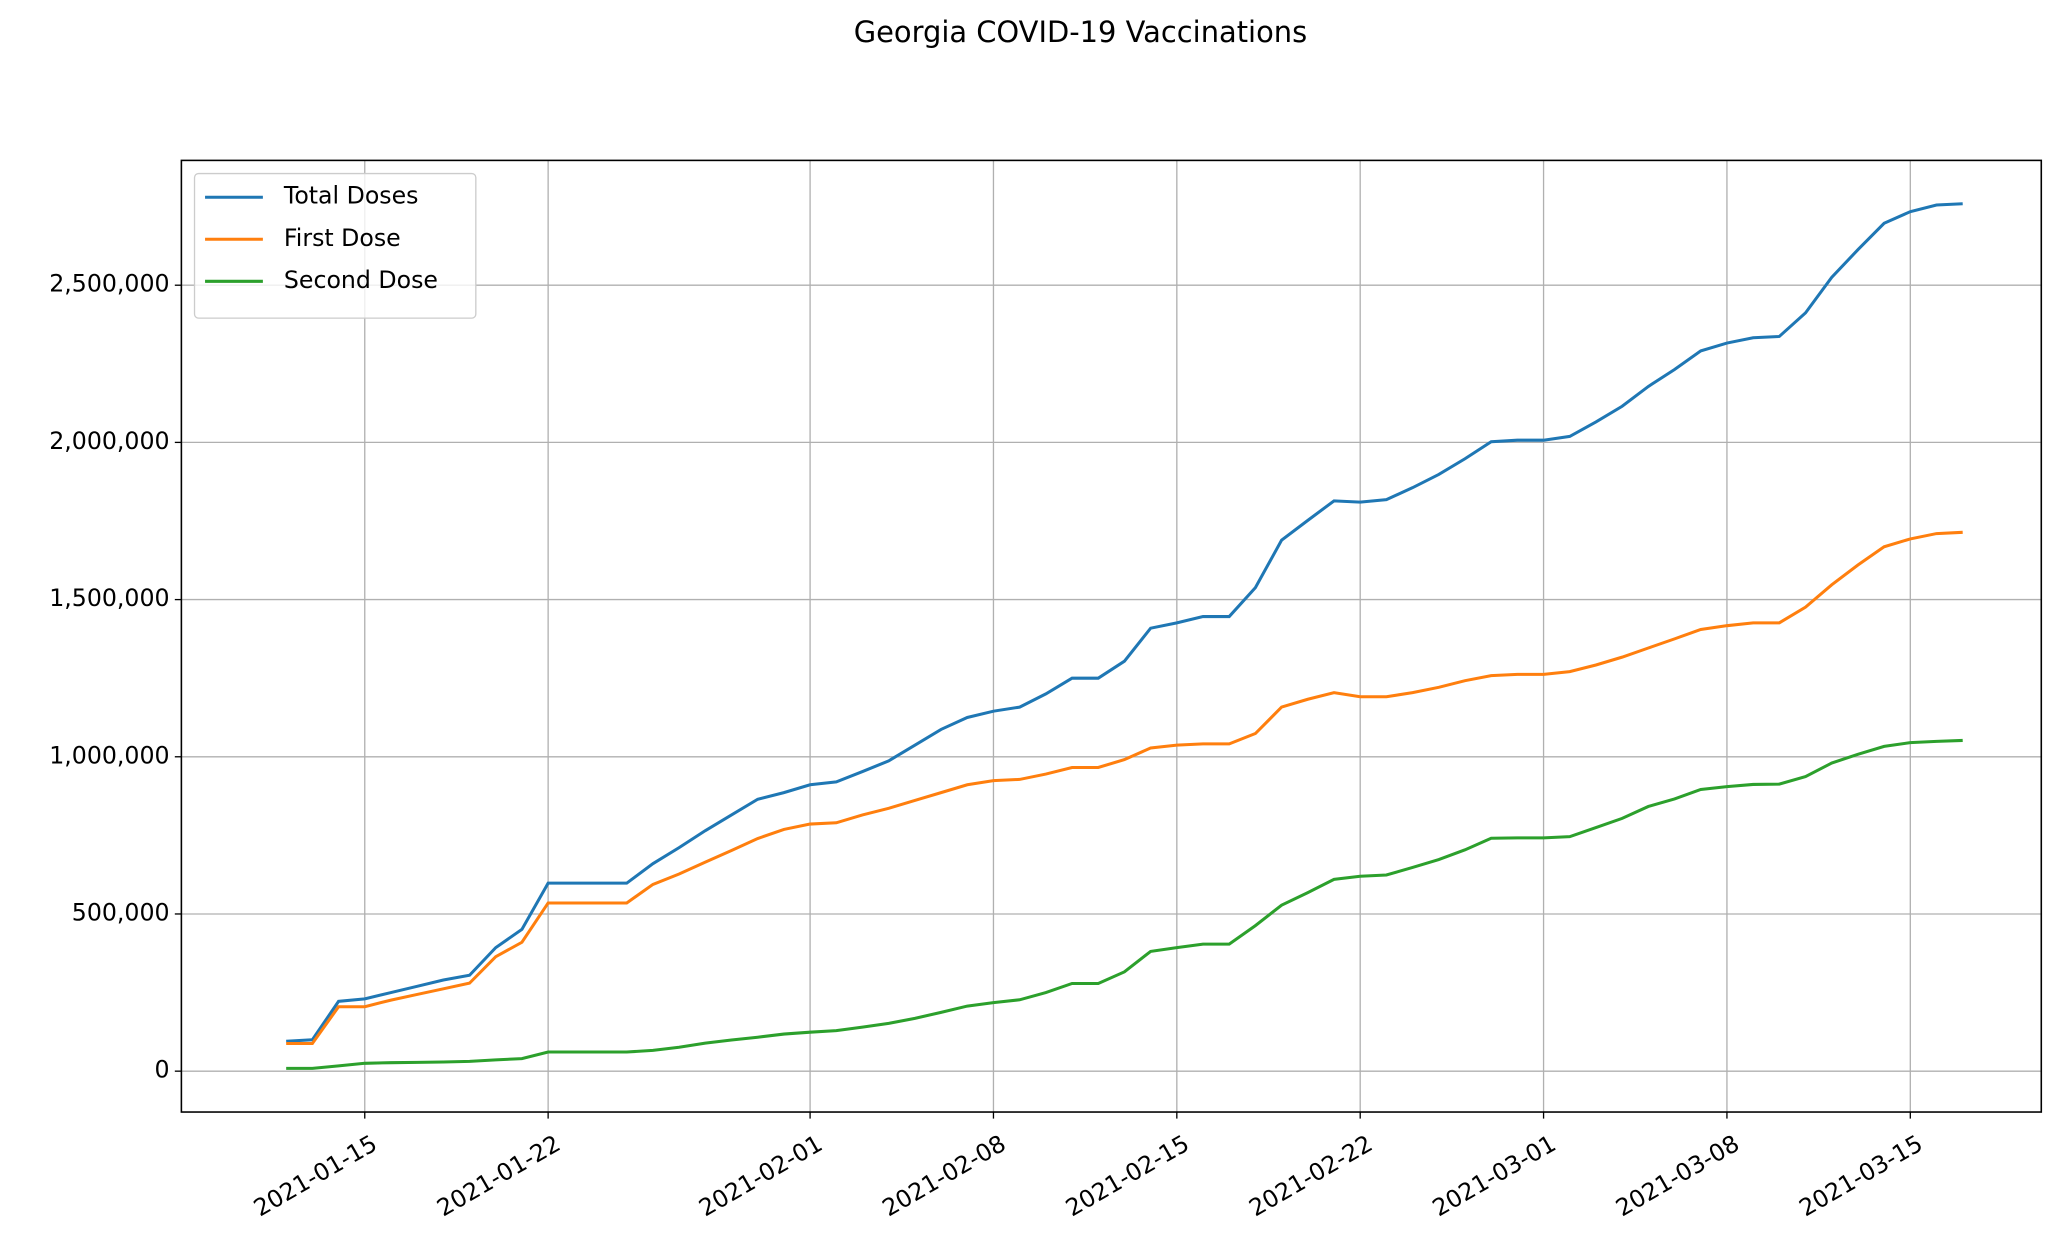 This screenshot has width=2061, height=1256. Describe the element at coordinates (121, 912) in the screenshot. I see `y-tick-label: 500,000` at that location.